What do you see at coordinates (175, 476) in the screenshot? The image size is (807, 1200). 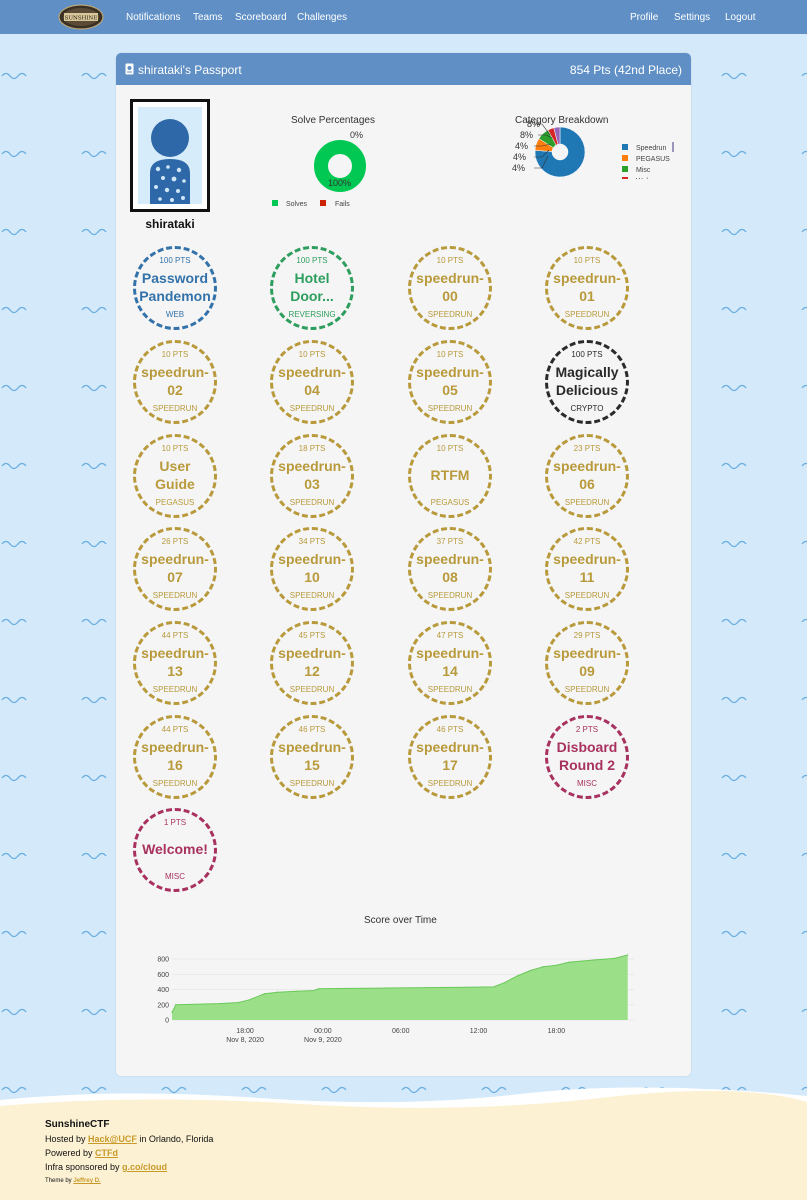 I see `challenge-badge: 10 PTS User Guide PEGASUS` at bounding box center [175, 476].